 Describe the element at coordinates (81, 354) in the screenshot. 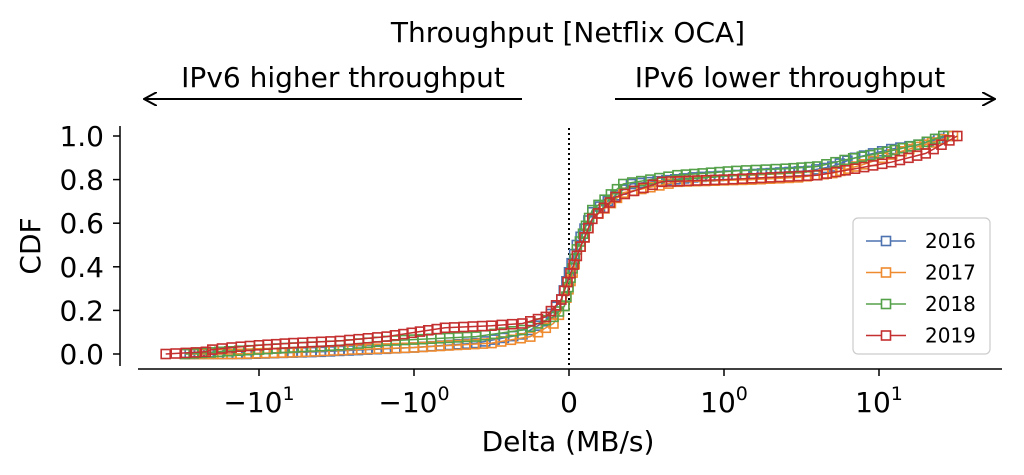

I see `y-tick-label: 0.0` at that location.